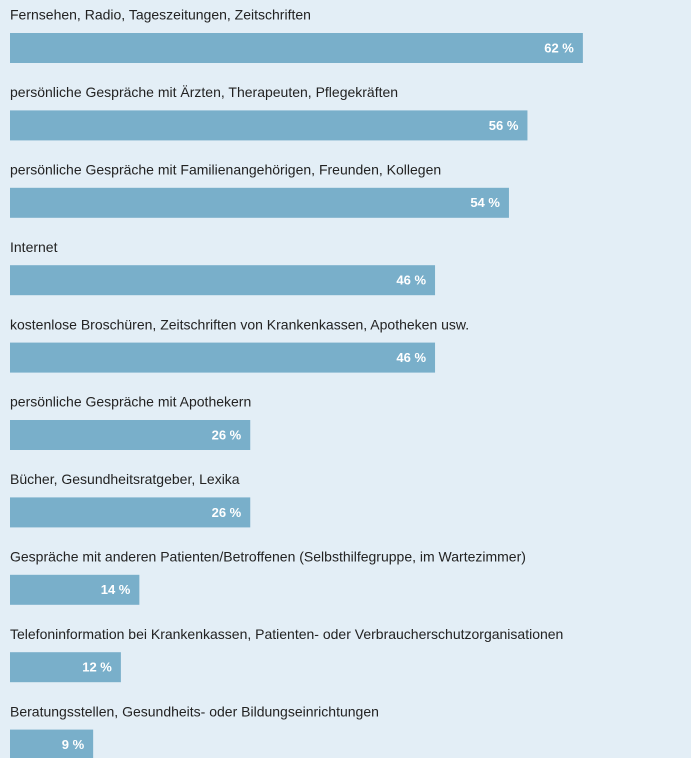 The image size is (691, 758). Describe the element at coordinates (130, 402) in the screenshot. I see `category-label: persönliche Gespräche mit Apothekern` at that location.